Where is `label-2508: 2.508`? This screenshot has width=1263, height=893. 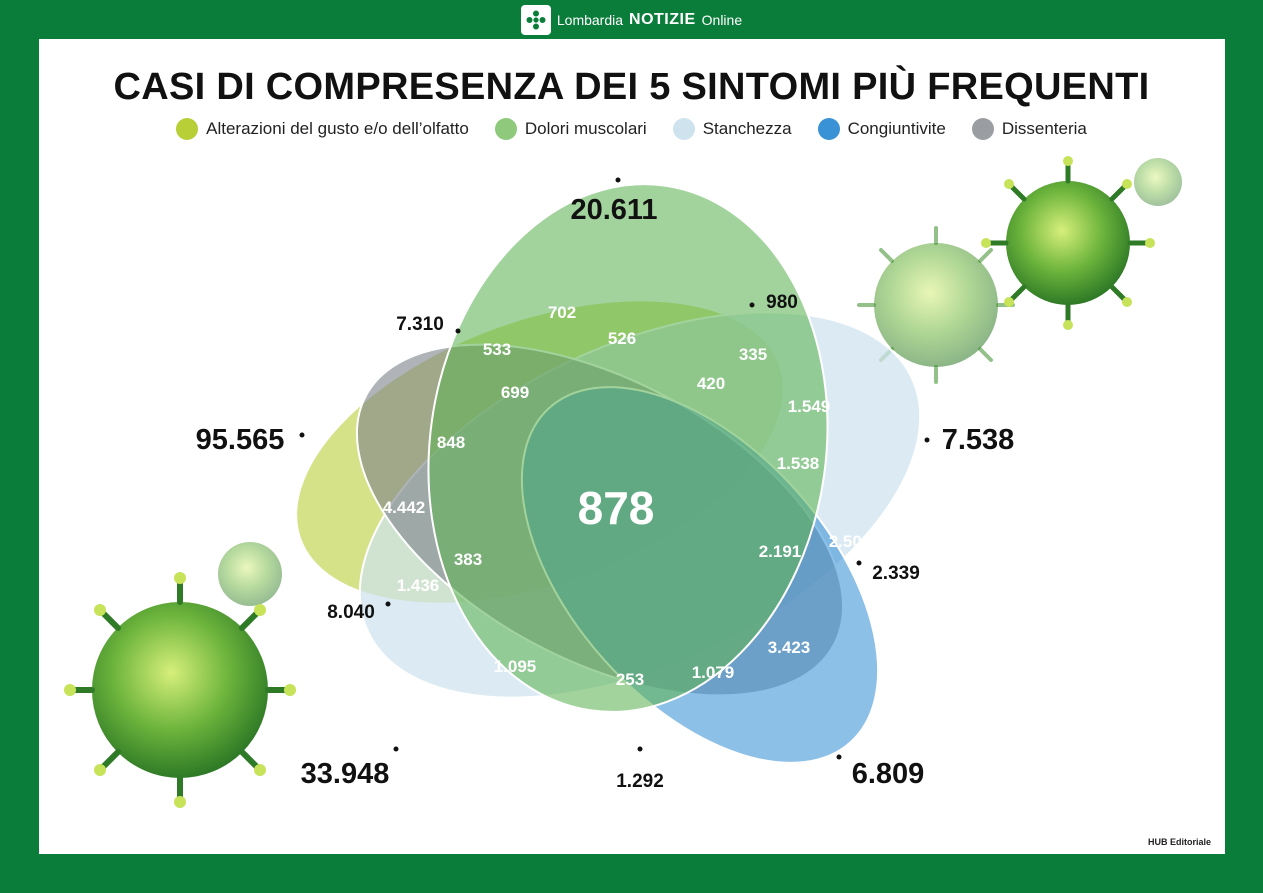
label-2508: 2.508 is located at coordinates (850, 541).